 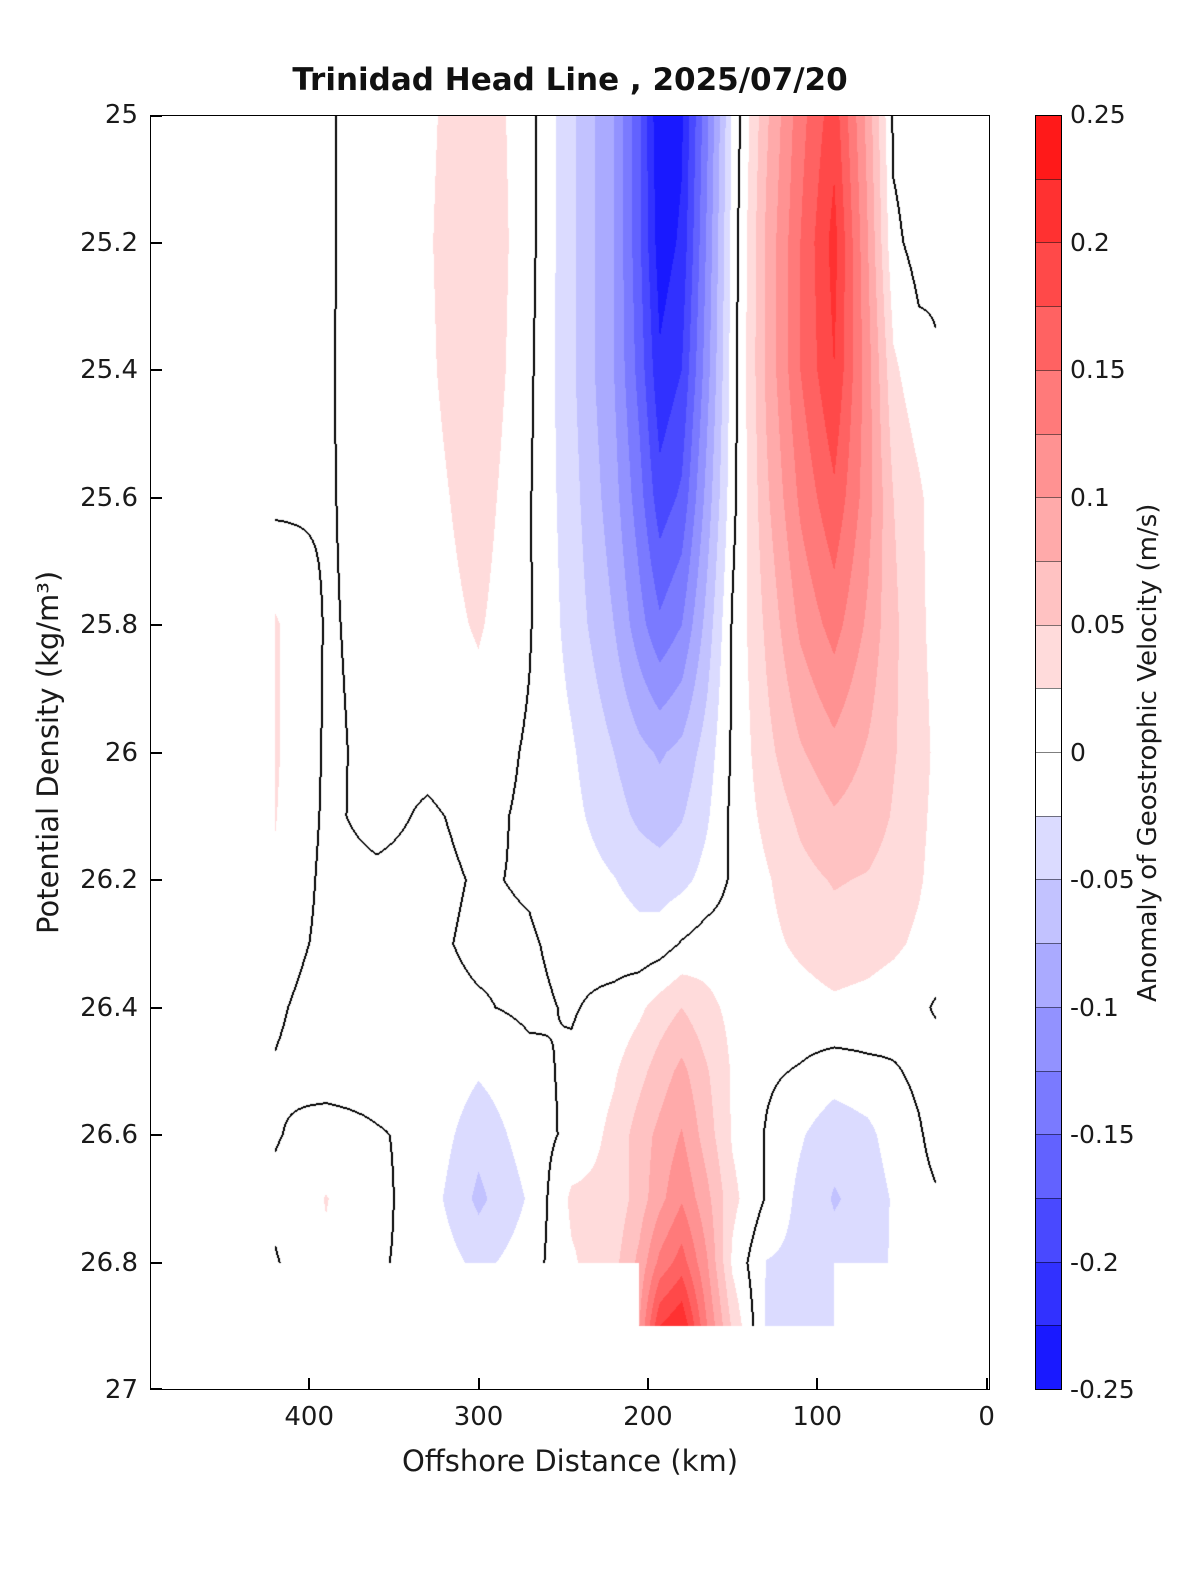 I want to click on x-tick-label: 0, so click(x=986, y=1417).